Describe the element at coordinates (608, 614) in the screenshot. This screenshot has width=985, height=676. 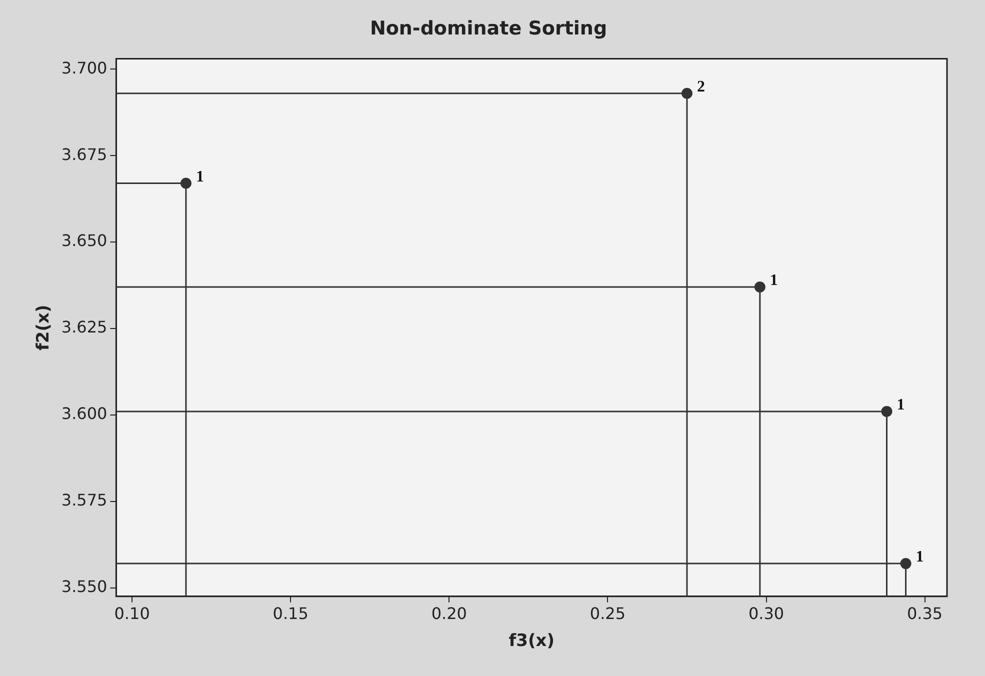
I see `x-tick-label: 0.25` at that location.